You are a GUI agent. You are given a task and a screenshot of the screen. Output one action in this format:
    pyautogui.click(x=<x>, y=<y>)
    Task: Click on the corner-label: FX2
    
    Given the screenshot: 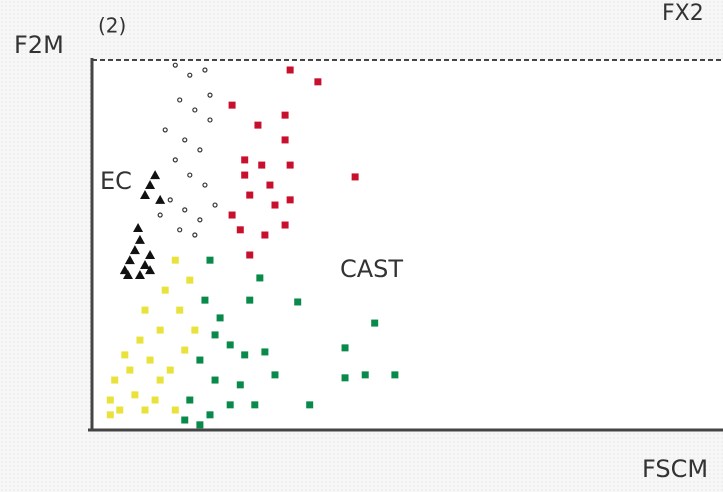 What is the action you would take?
    pyautogui.click(x=683, y=13)
    